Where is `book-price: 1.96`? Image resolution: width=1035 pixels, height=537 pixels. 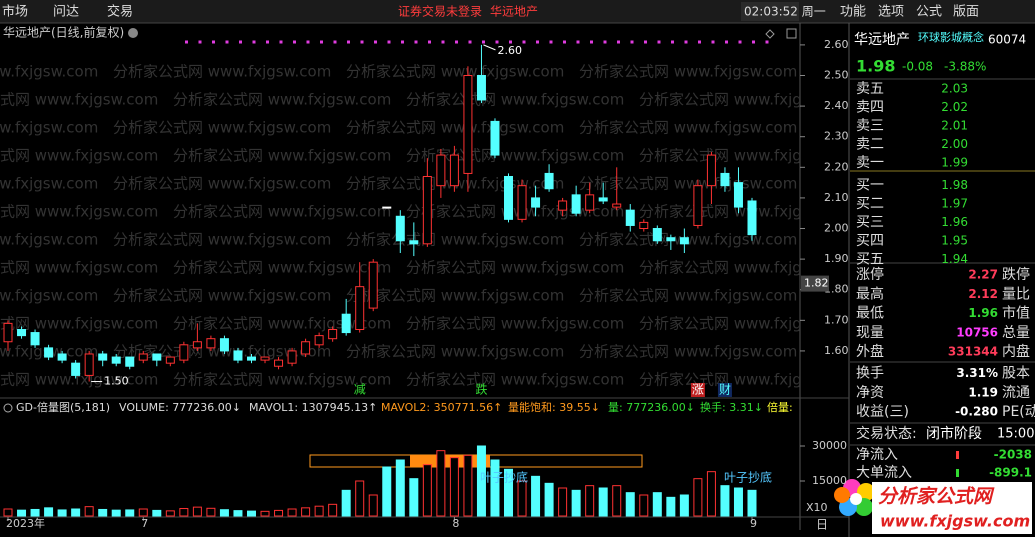 book-price: 1.96 is located at coordinates (954, 222).